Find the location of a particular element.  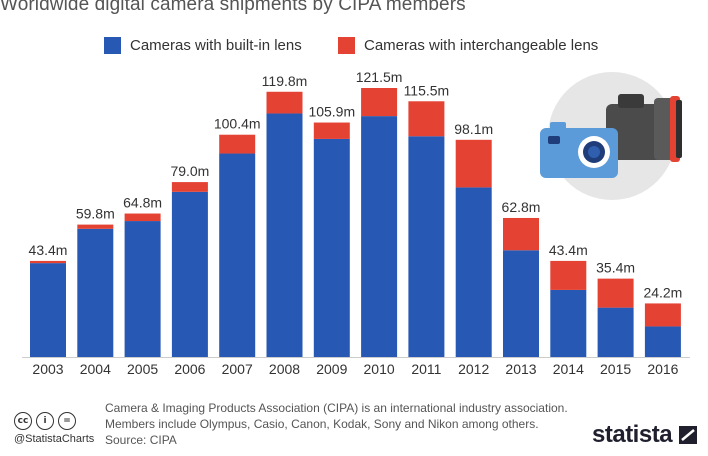

data-label-2006: 79.0m is located at coordinates (189, 171).